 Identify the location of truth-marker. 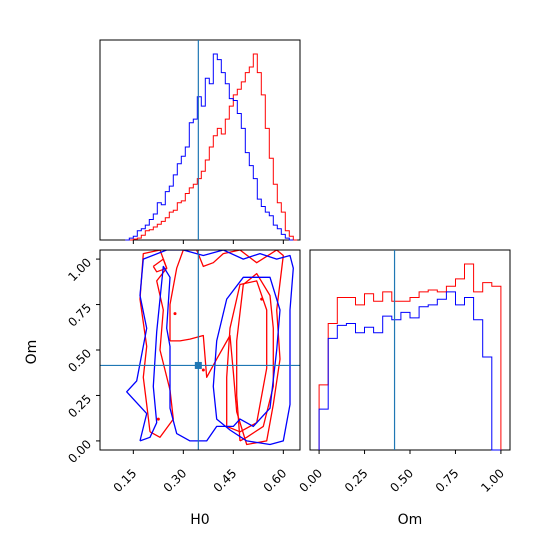
(198, 365).